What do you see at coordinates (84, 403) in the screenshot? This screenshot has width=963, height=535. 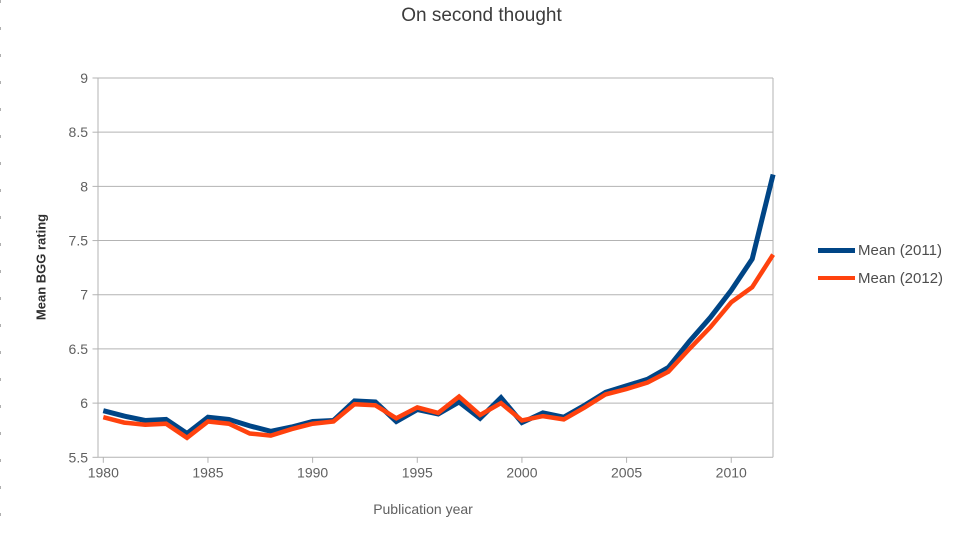 I see `y-tick-label: 6` at bounding box center [84, 403].